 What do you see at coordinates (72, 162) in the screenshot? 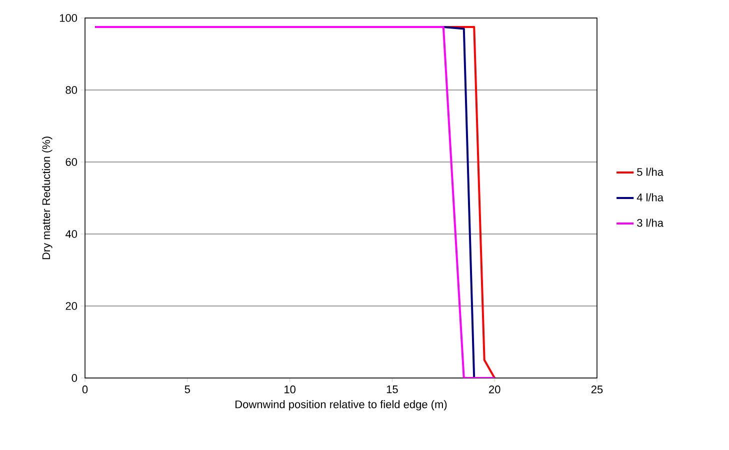
I see `y-tick-label: 60` at bounding box center [72, 162].